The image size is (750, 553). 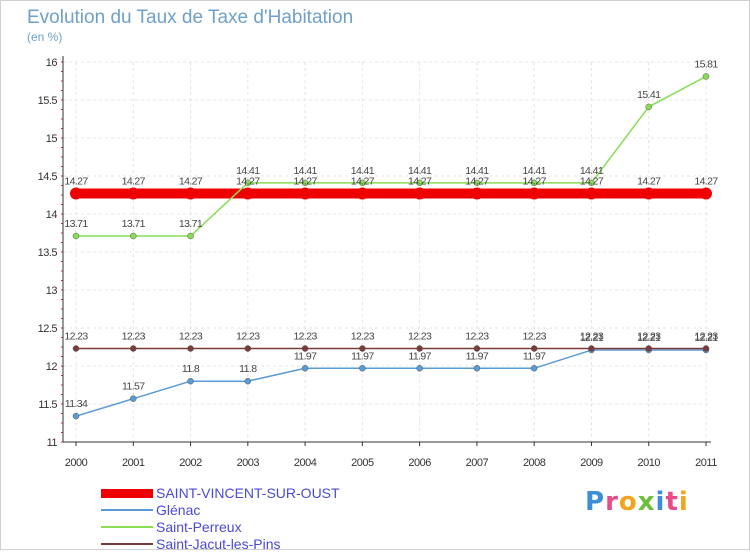 I want to click on x-tick-label: 2008, so click(x=534, y=463).